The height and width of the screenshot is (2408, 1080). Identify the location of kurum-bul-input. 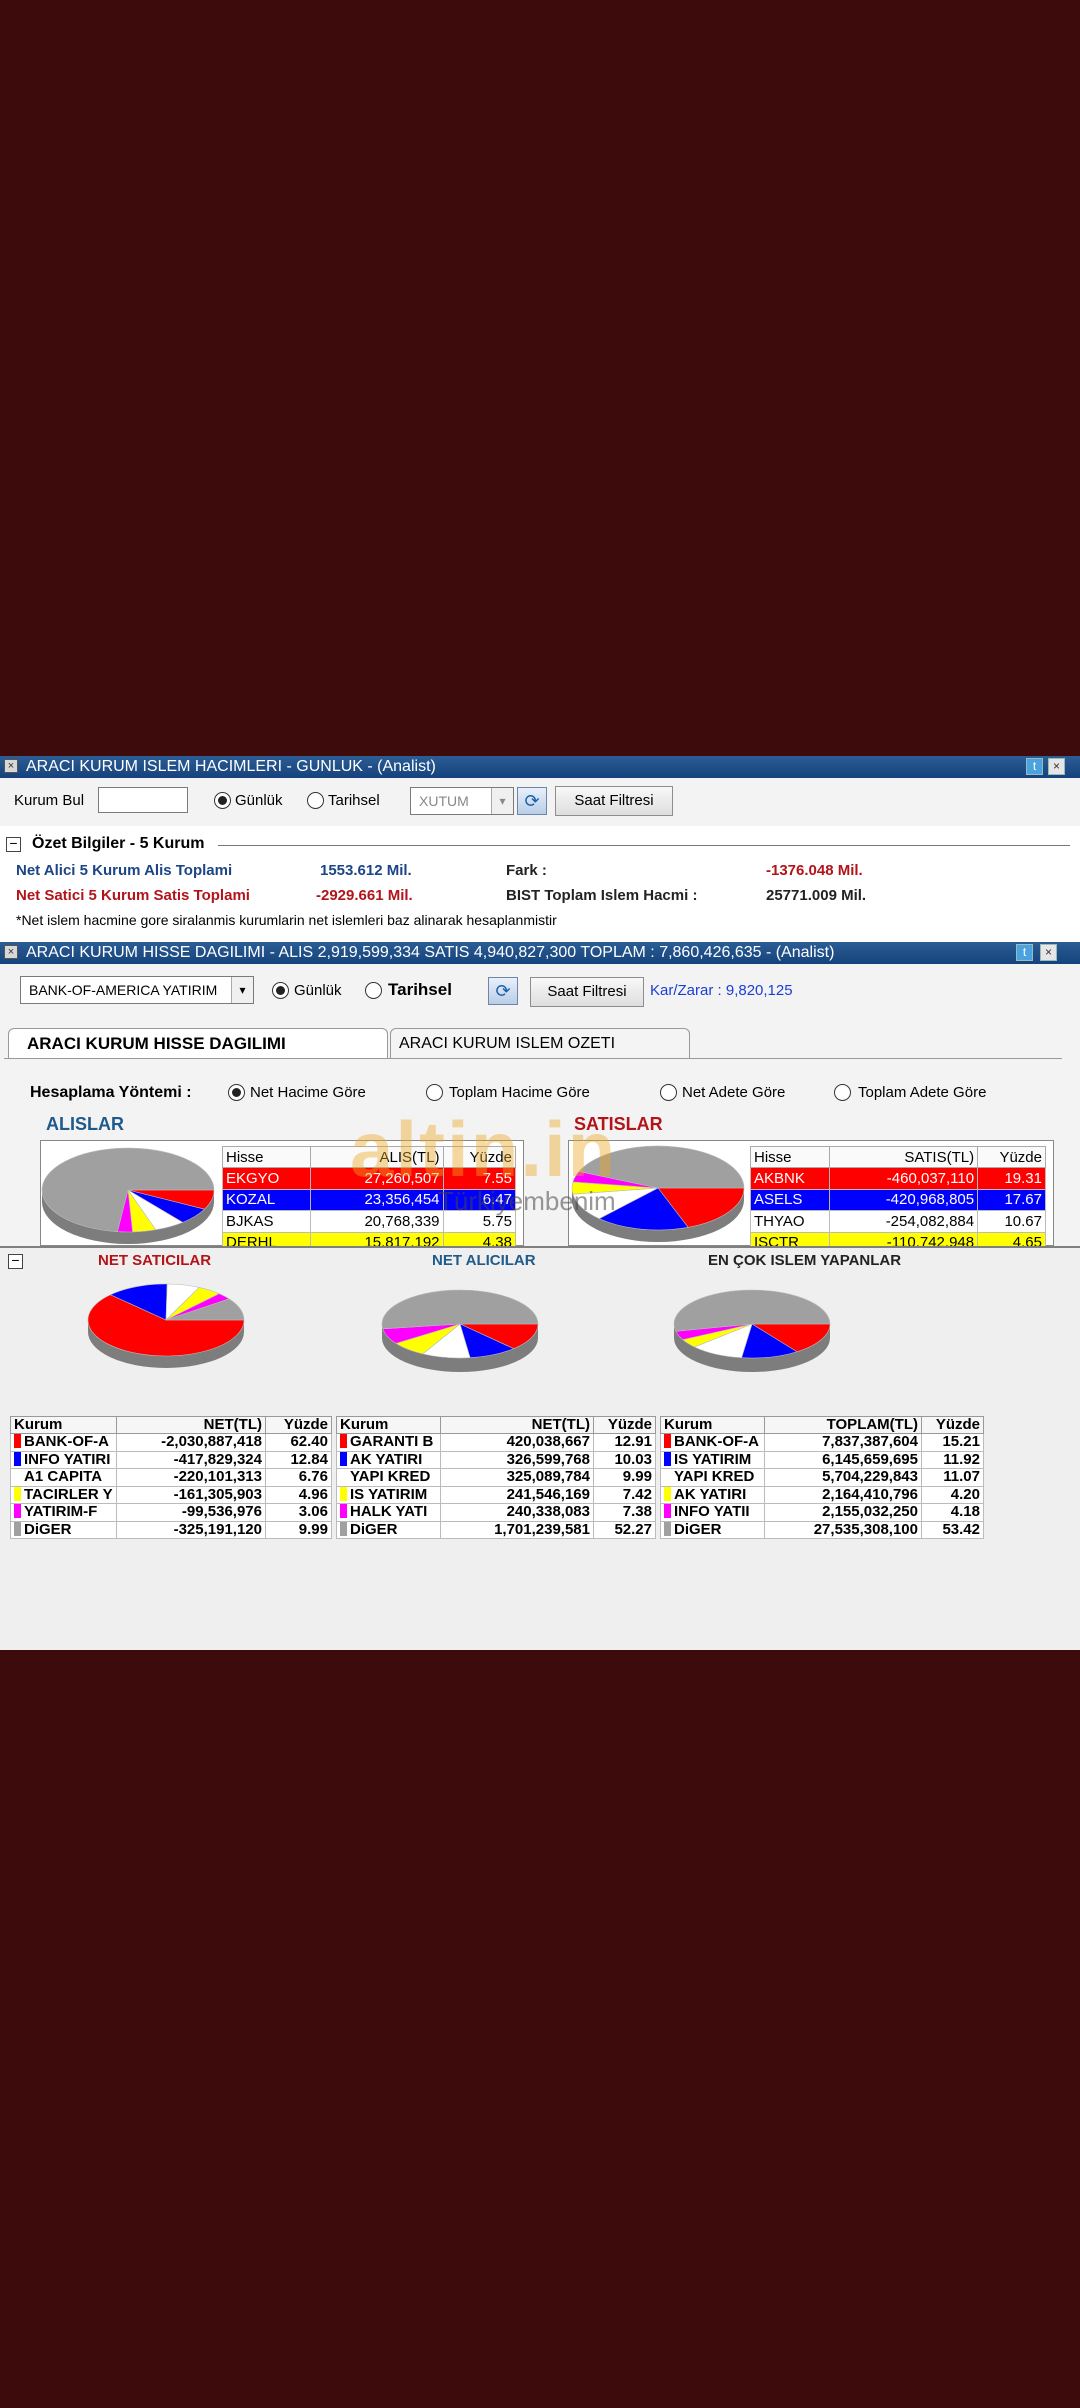
(143, 800).